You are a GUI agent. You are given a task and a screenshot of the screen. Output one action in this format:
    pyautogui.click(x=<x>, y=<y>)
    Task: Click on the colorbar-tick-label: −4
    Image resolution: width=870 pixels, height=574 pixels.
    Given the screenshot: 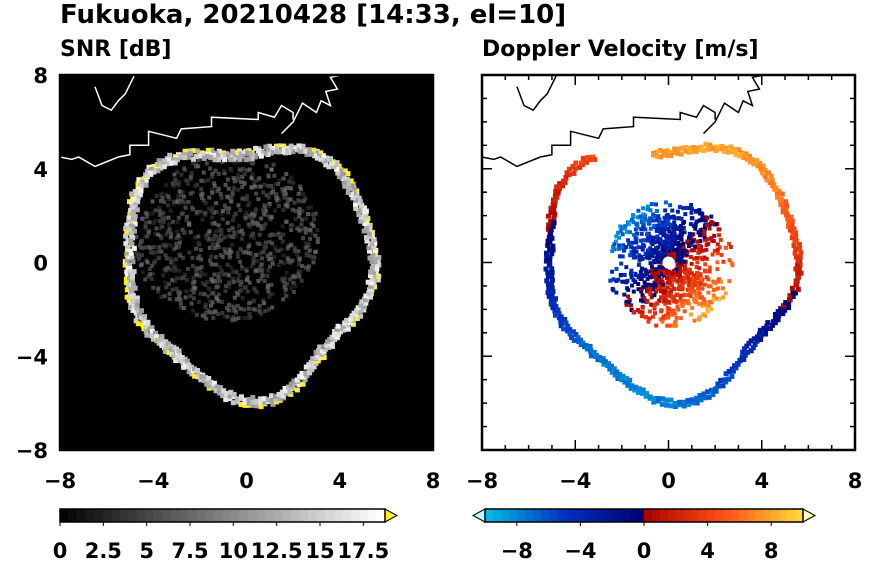 What is the action you would take?
    pyautogui.click(x=580, y=551)
    